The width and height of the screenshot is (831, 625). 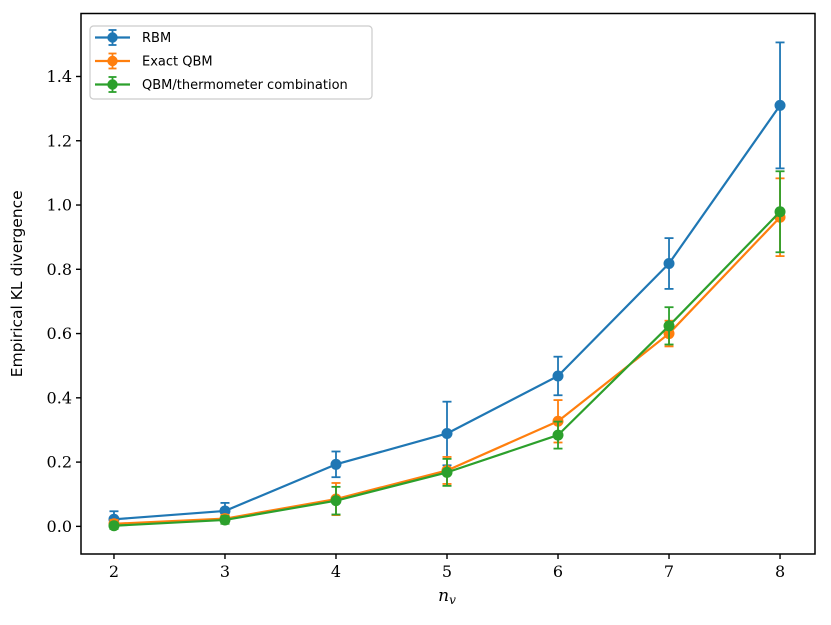 I want to click on y-tick-label: 0.4, so click(x=59, y=397).